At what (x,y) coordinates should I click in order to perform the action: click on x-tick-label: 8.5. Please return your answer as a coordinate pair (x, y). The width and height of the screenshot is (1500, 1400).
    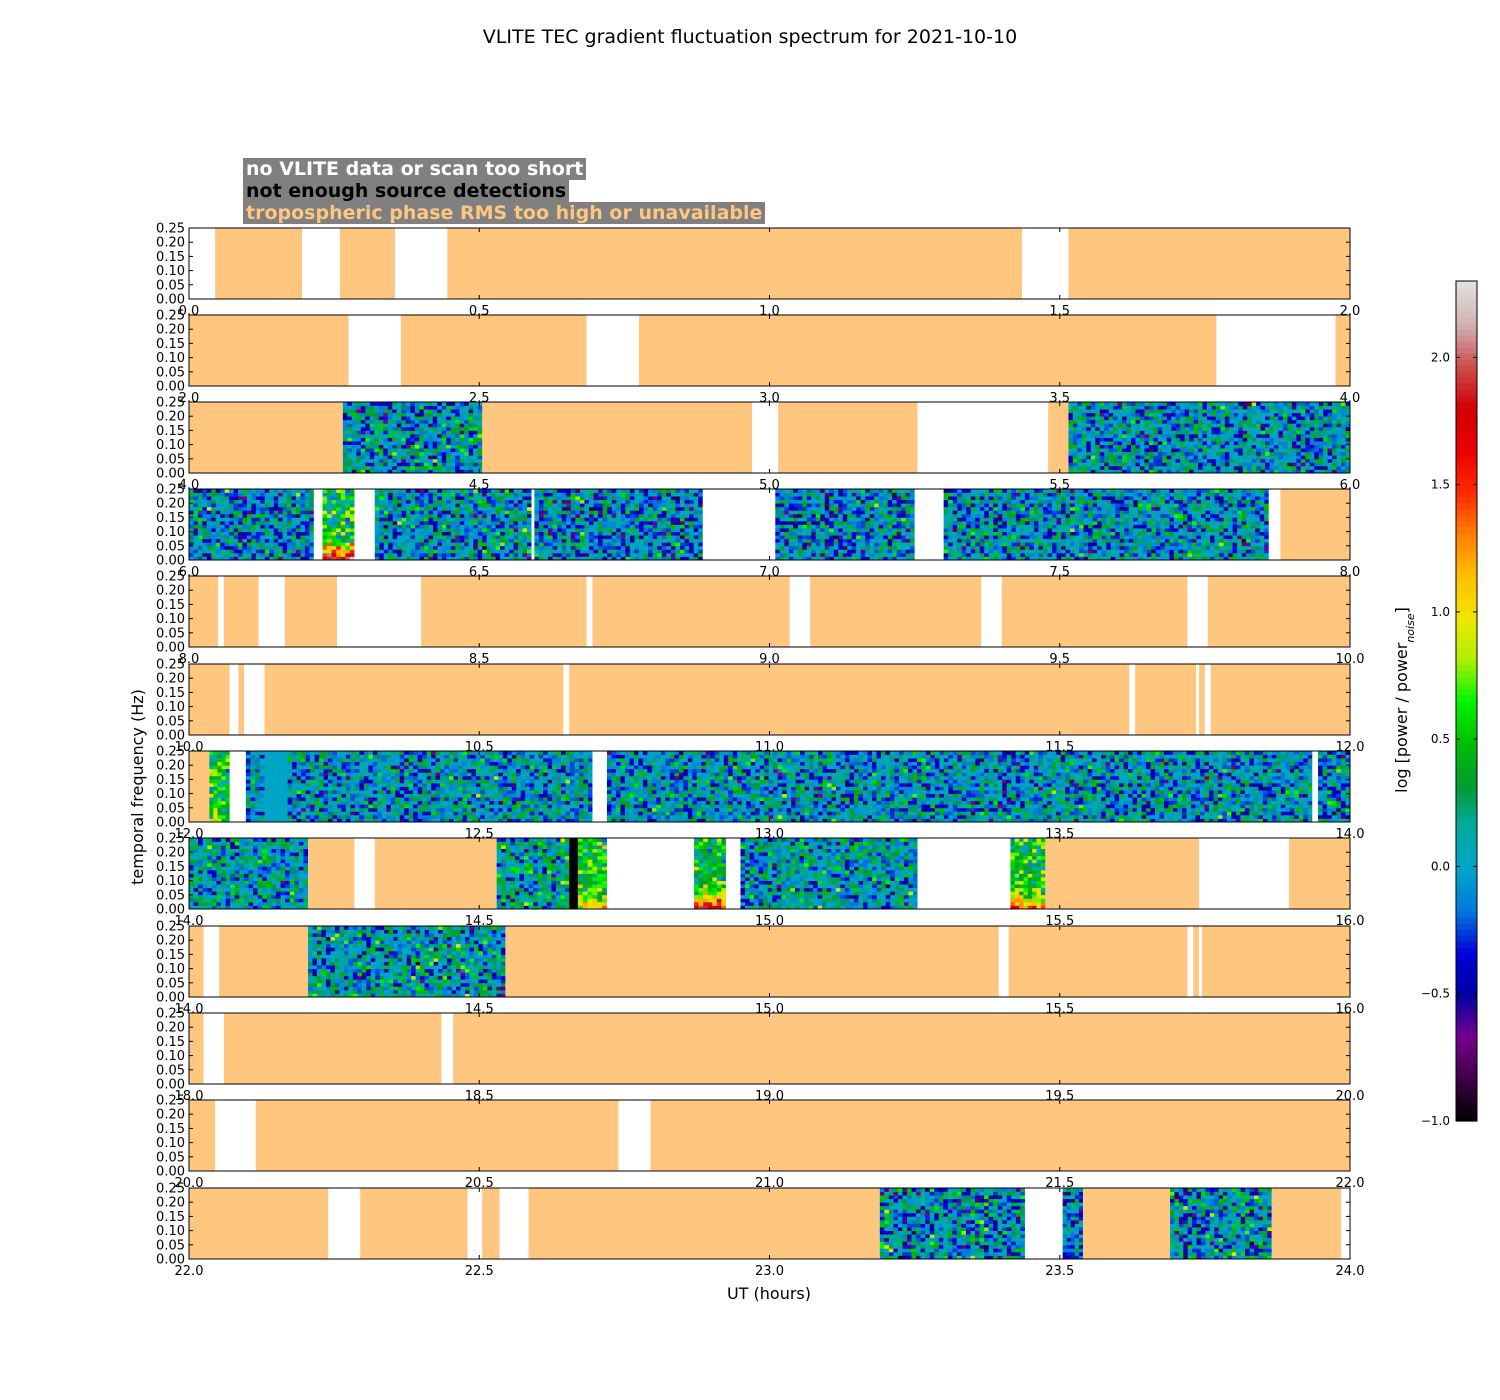
    Looking at the image, I should click on (479, 659).